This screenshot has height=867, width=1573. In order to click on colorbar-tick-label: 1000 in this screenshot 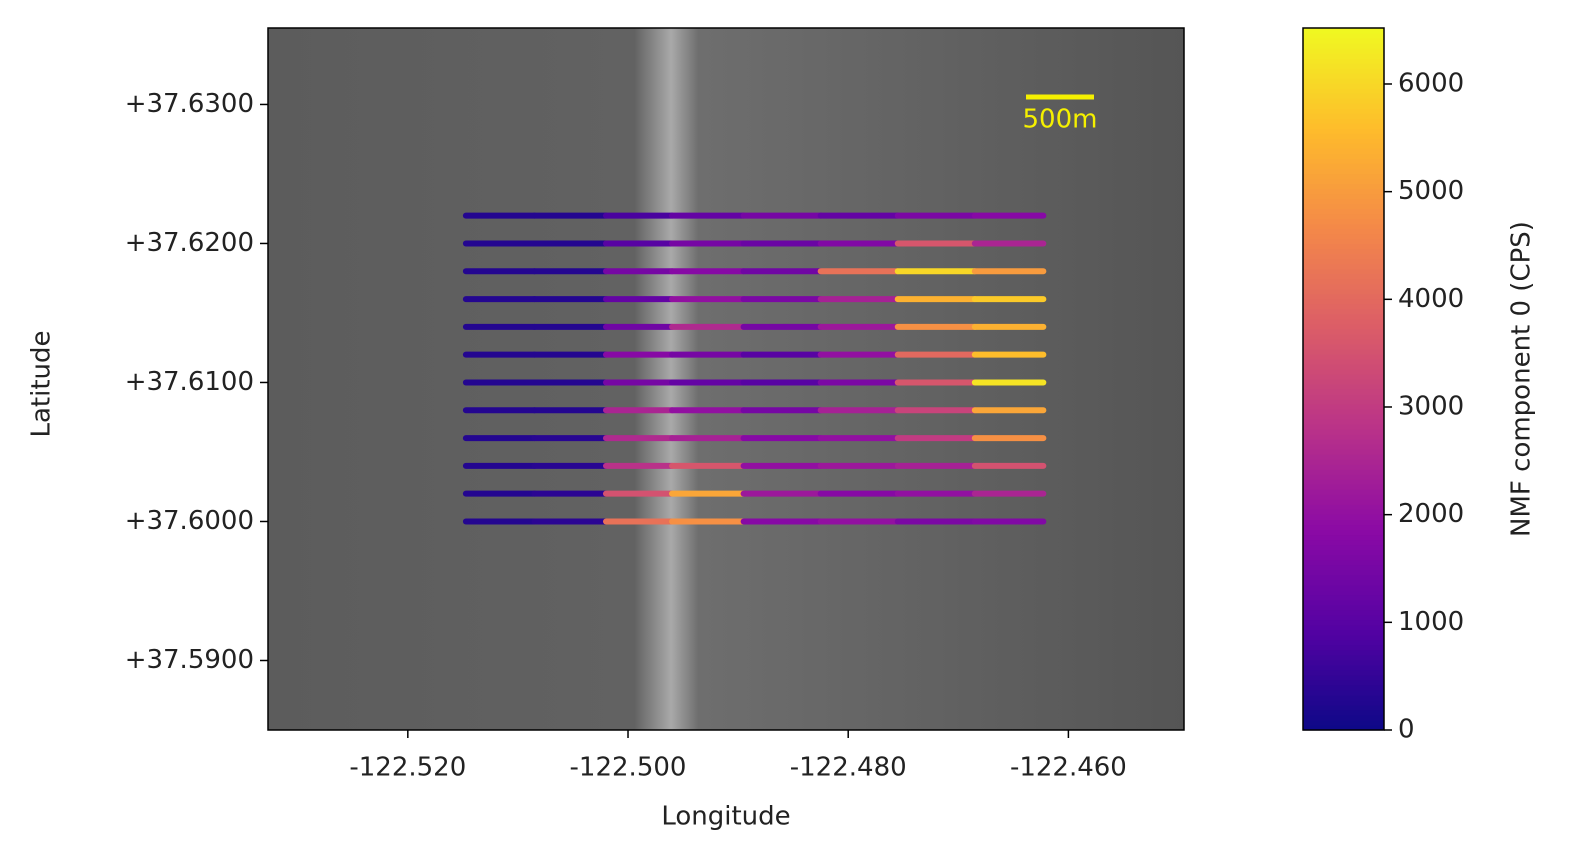, I will do `click(1431, 622)`.